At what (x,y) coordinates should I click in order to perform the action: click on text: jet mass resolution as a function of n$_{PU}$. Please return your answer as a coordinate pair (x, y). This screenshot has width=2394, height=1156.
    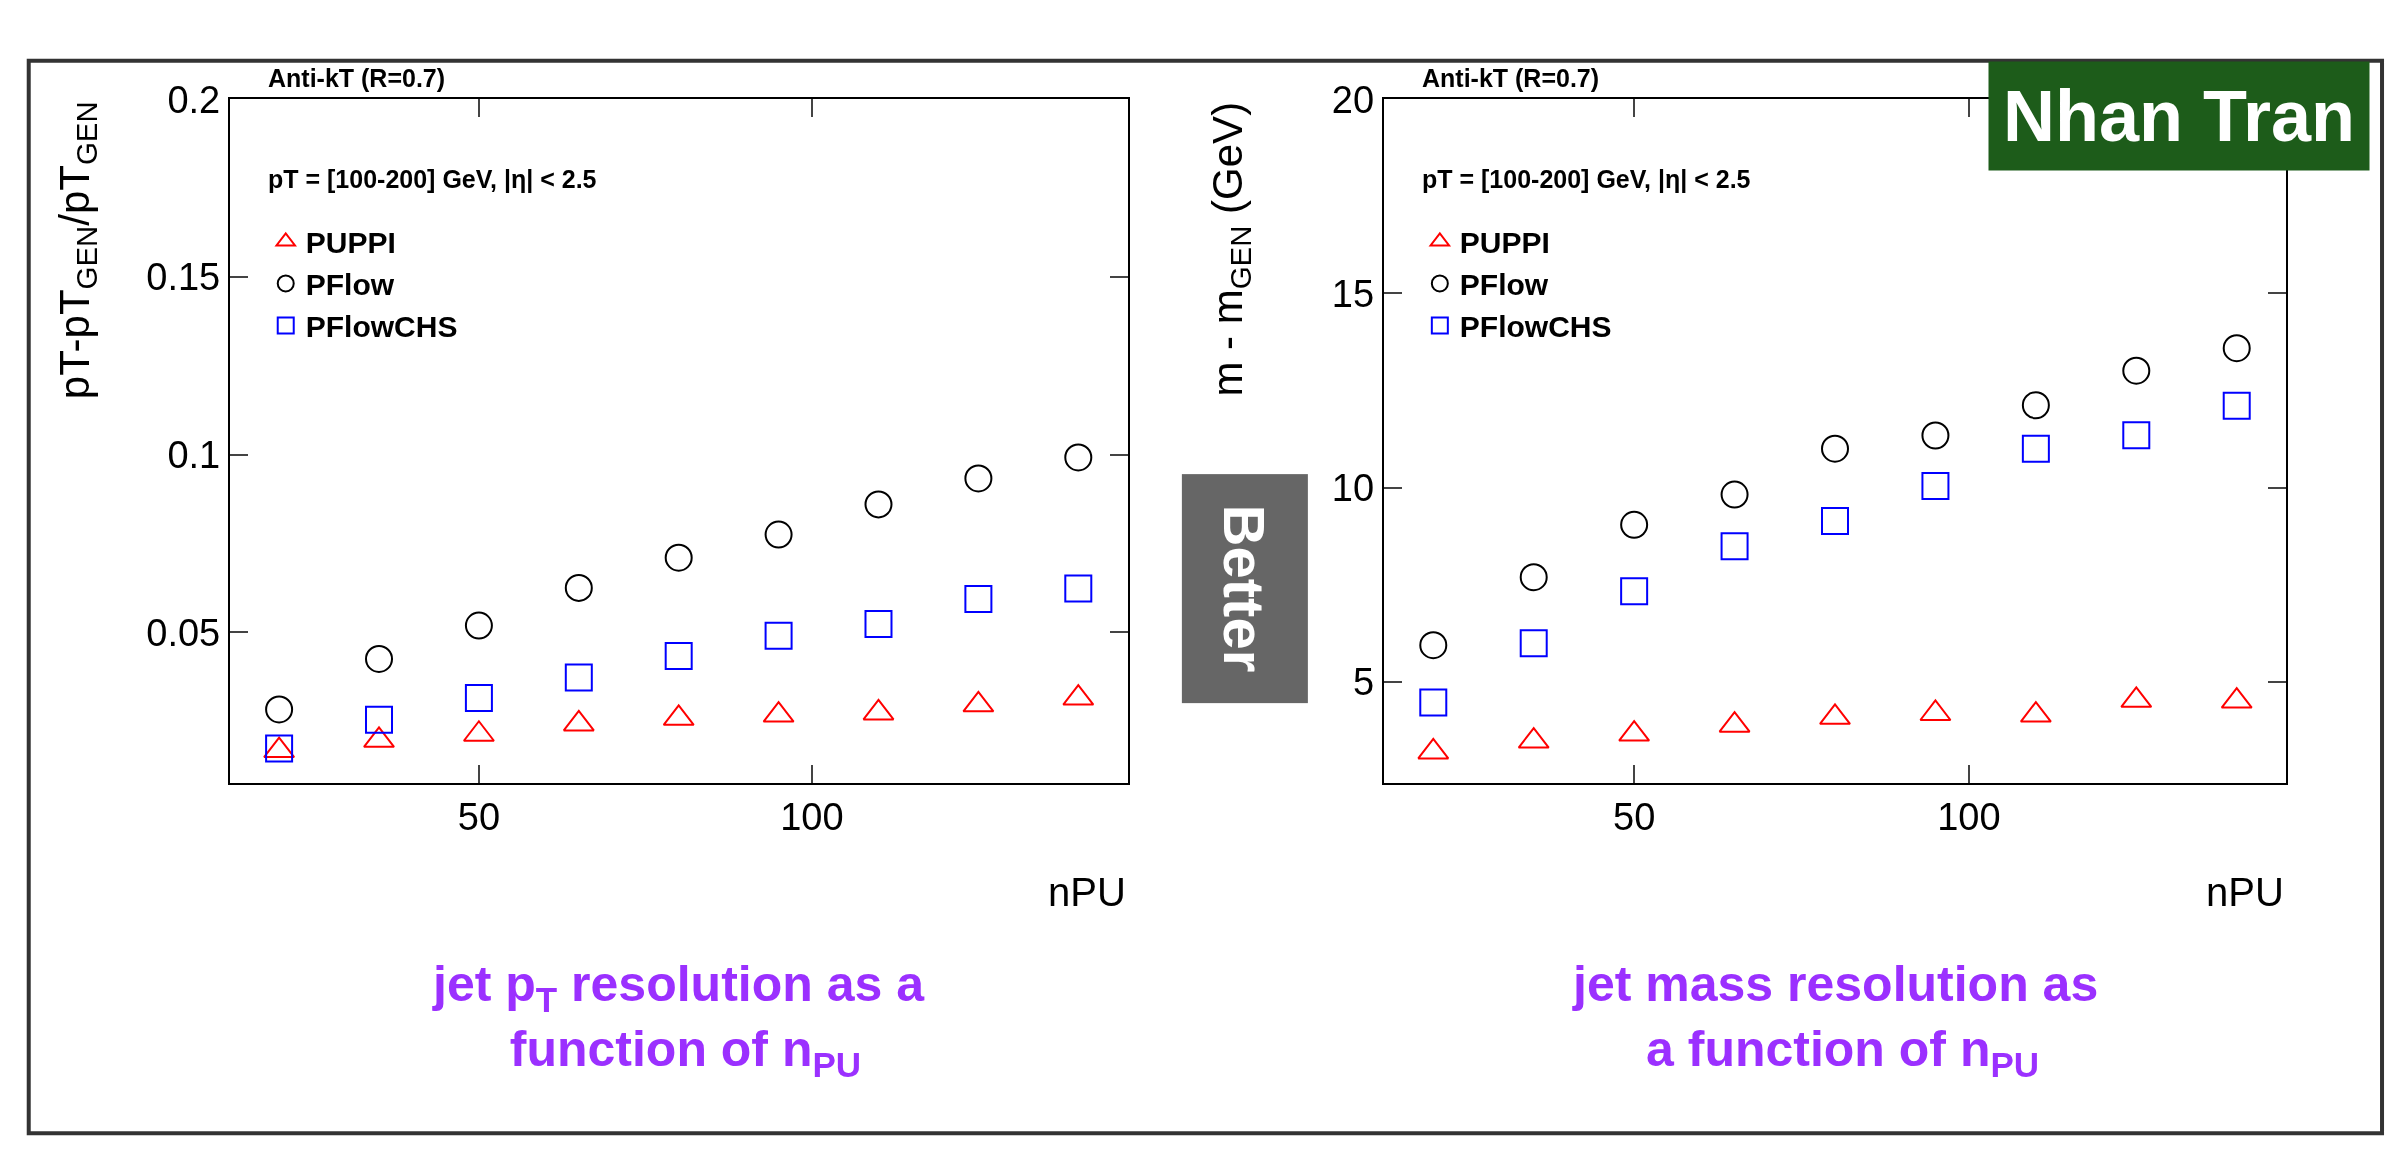
    Looking at the image, I should click on (1835, 1020).